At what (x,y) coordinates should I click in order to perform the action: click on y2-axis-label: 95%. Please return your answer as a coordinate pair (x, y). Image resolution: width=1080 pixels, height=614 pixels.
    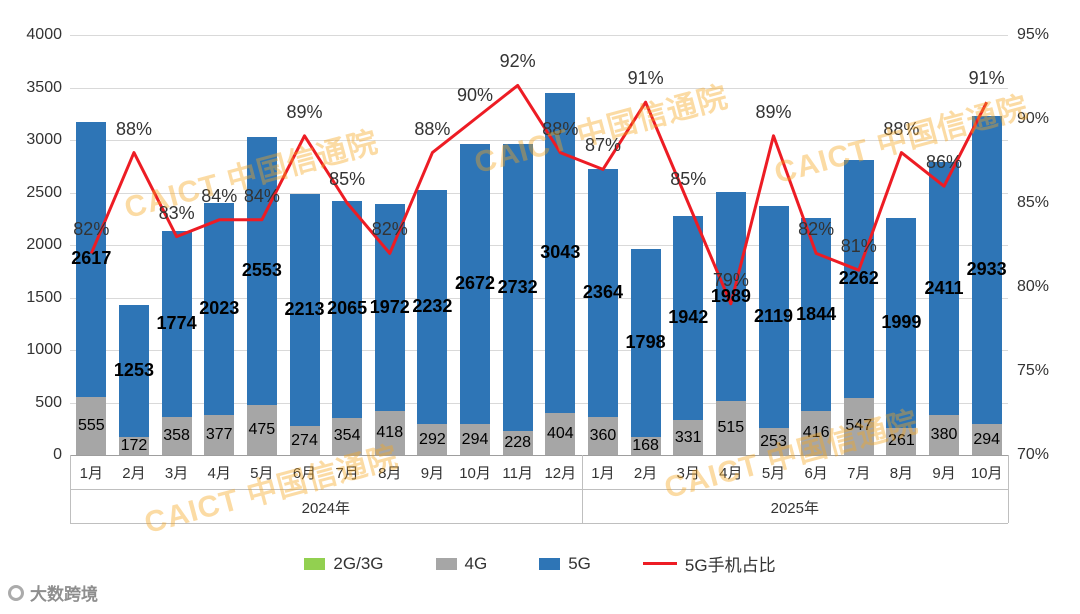
    Looking at the image, I should click on (1033, 34).